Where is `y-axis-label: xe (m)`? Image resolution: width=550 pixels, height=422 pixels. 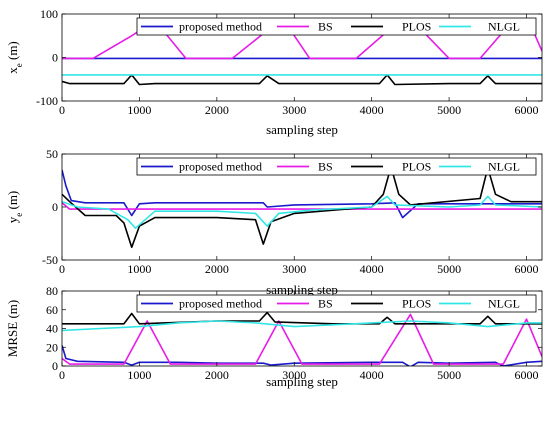 y-axis-label: xe (m) is located at coordinates (14, 57).